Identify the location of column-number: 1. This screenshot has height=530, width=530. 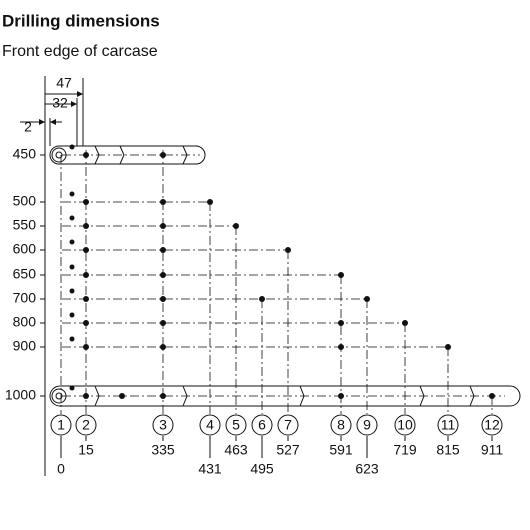
(61, 425).